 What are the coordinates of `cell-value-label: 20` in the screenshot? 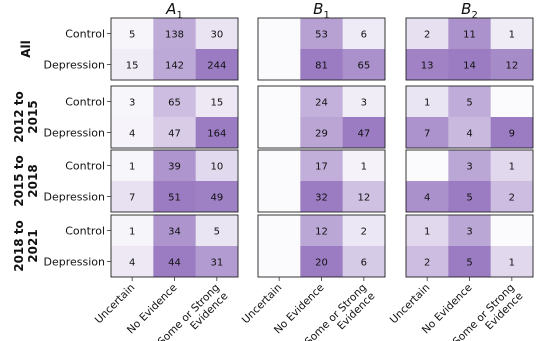 It's located at (321, 263).